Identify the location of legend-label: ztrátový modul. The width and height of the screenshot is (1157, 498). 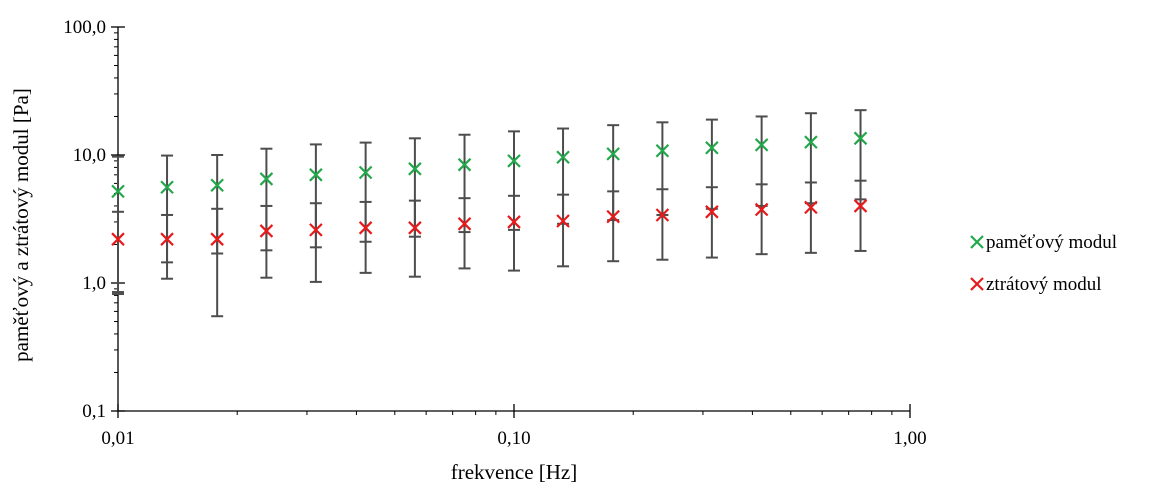
(1044, 284).